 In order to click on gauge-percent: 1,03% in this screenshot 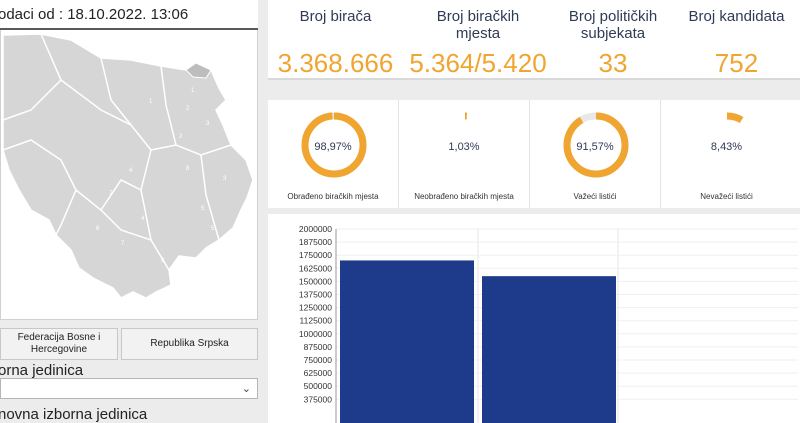, I will do `click(464, 147)`.